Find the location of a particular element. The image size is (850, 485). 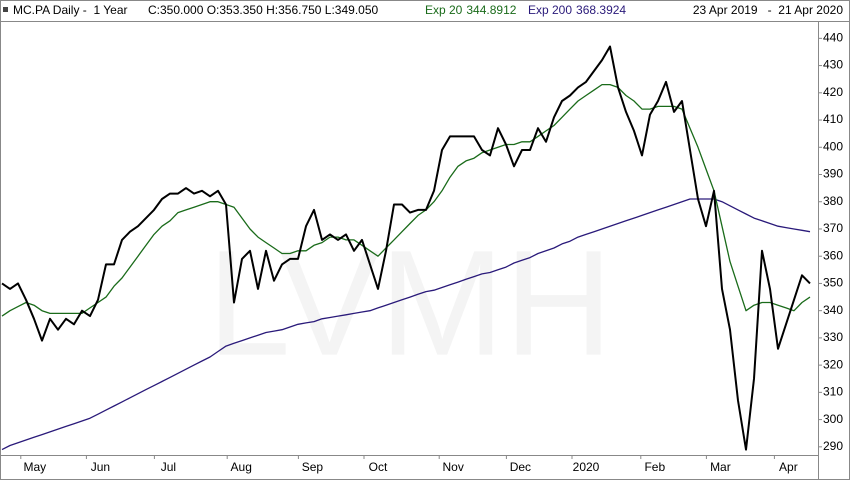

y-tick-label: 340 is located at coordinates (833, 310).